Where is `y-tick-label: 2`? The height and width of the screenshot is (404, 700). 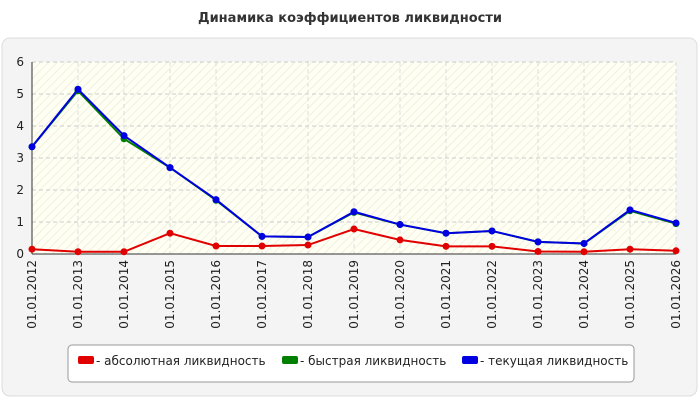 y-tick-label: 2 is located at coordinates (20, 190).